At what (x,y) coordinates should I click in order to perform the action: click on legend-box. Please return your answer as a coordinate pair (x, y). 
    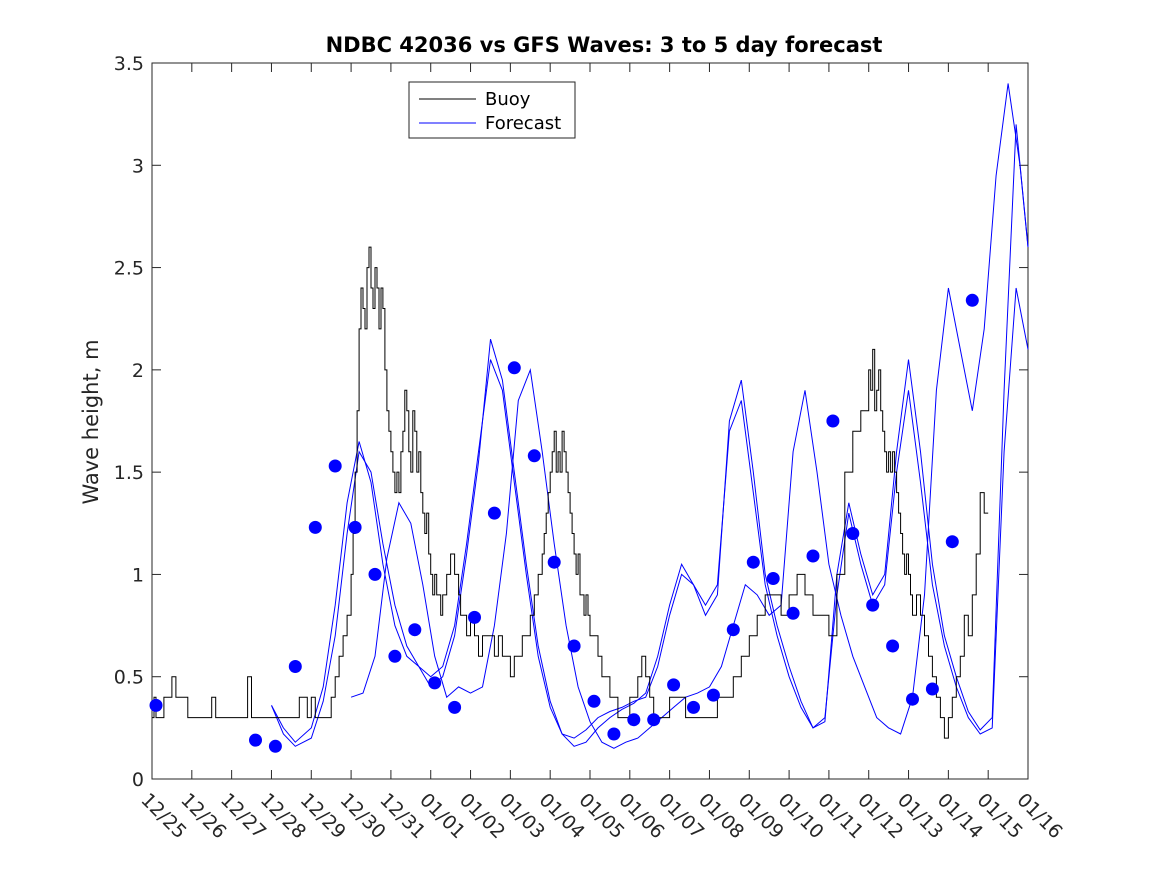
    Looking at the image, I should click on (492, 110).